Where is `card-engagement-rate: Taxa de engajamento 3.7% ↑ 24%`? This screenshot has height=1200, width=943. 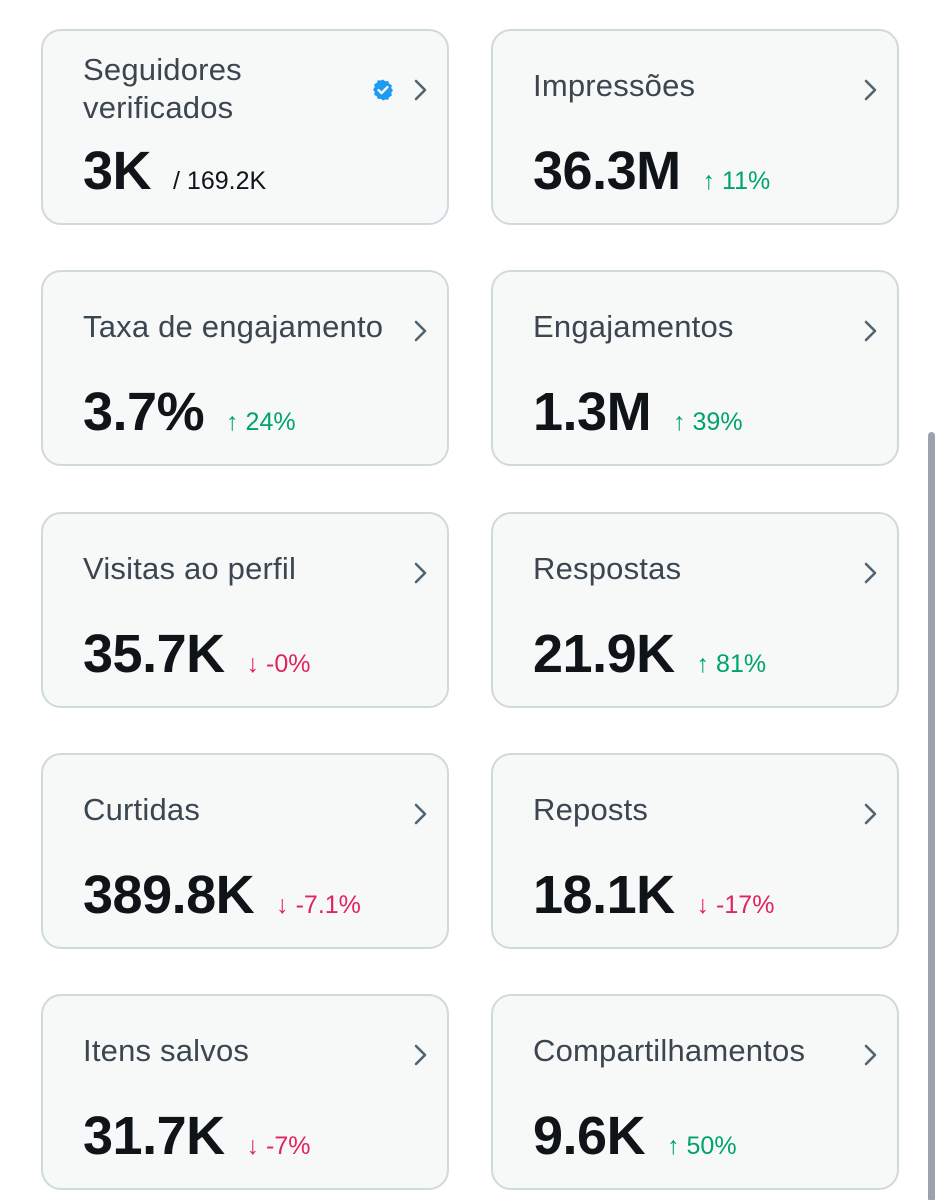 card-engagement-rate: Taxa de engajamento 3.7% ↑ 24% is located at coordinates (245, 368).